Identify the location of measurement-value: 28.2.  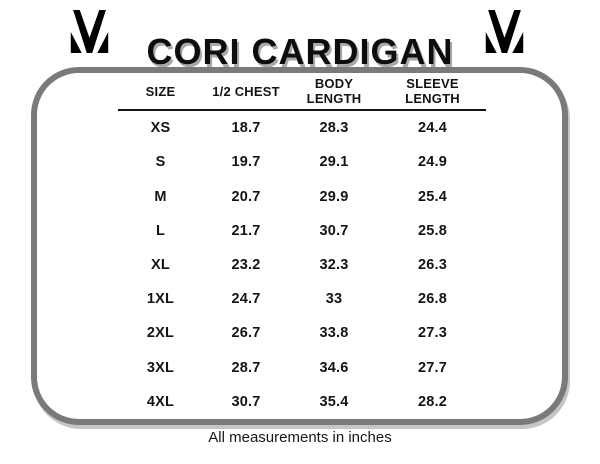
(432, 401).